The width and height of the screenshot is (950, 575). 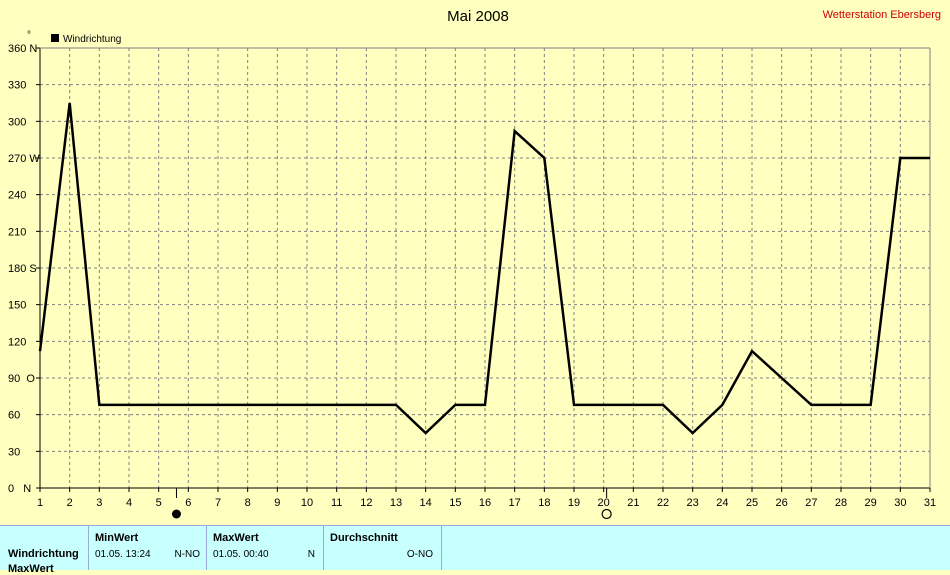 I want to click on stats-min-column: MinWert 01.05. 13:24 N-NO, so click(x=148, y=548).